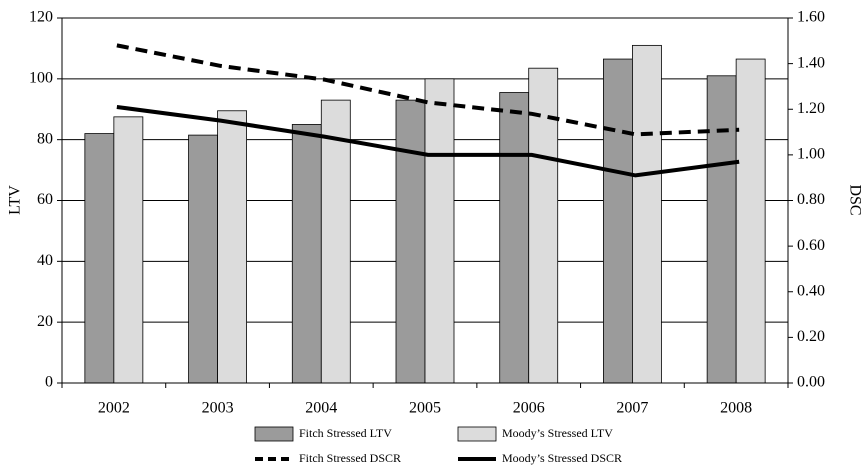  I want to click on y2-tick-label: 0.40, so click(811, 290).